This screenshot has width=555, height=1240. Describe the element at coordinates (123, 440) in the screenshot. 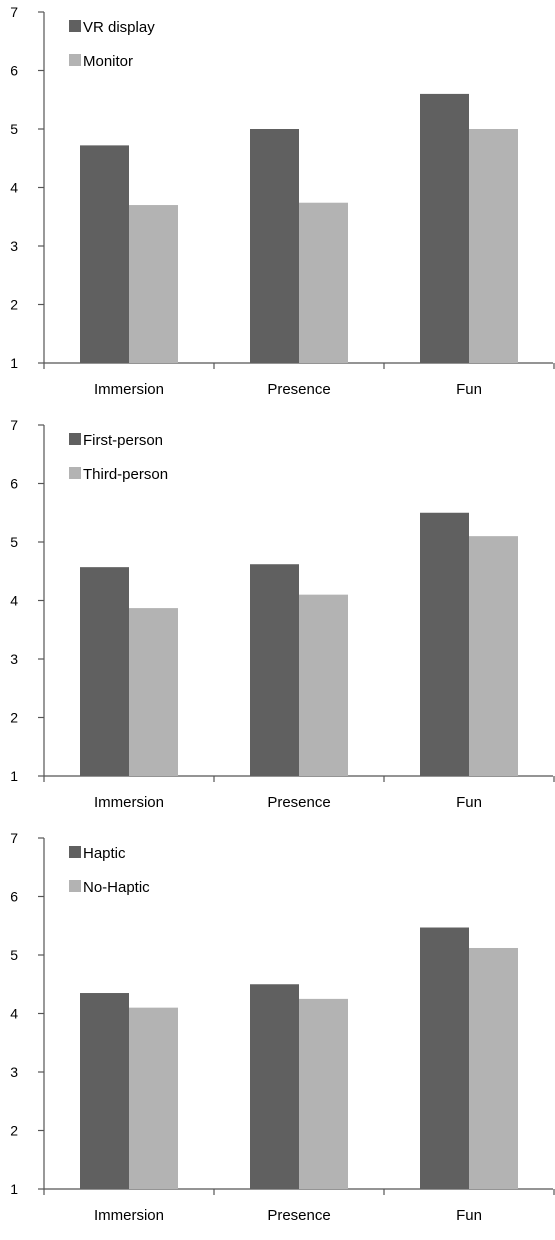

I see `legend-label: First-person` at that location.